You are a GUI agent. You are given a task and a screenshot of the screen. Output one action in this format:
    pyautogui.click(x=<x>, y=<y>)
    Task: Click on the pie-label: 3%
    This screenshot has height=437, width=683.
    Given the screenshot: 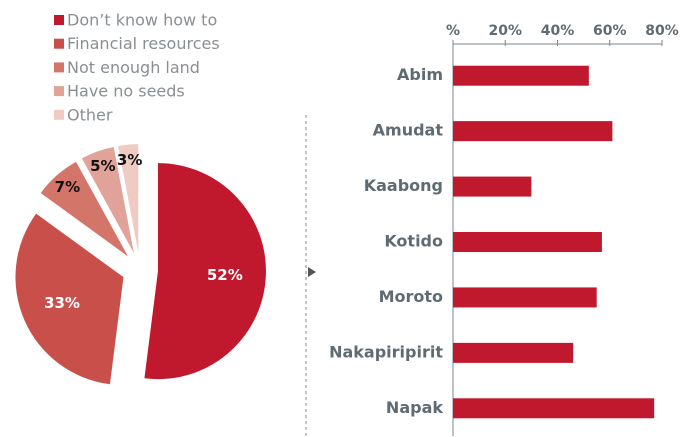 What is the action you would take?
    pyautogui.click(x=129, y=160)
    